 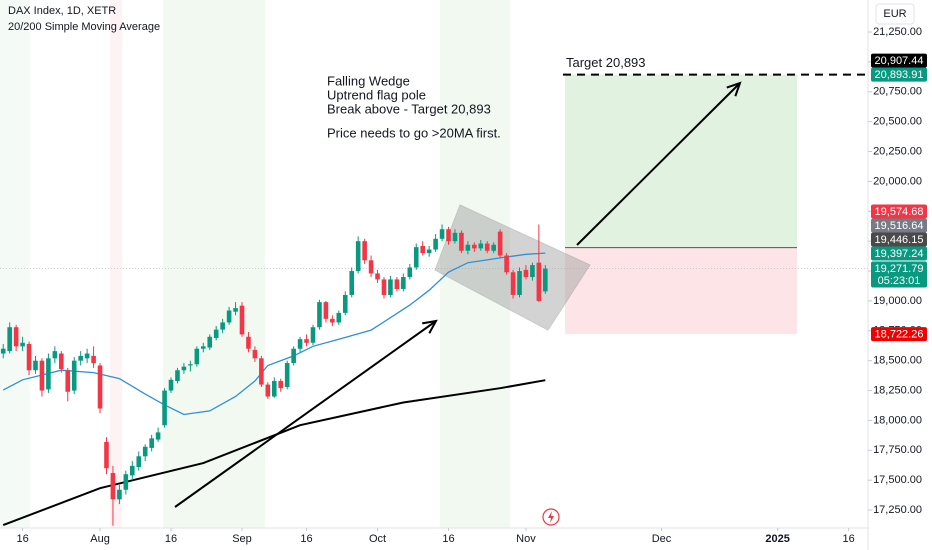 I want to click on y-tick-label: 19,000.00, so click(x=897, y=301).